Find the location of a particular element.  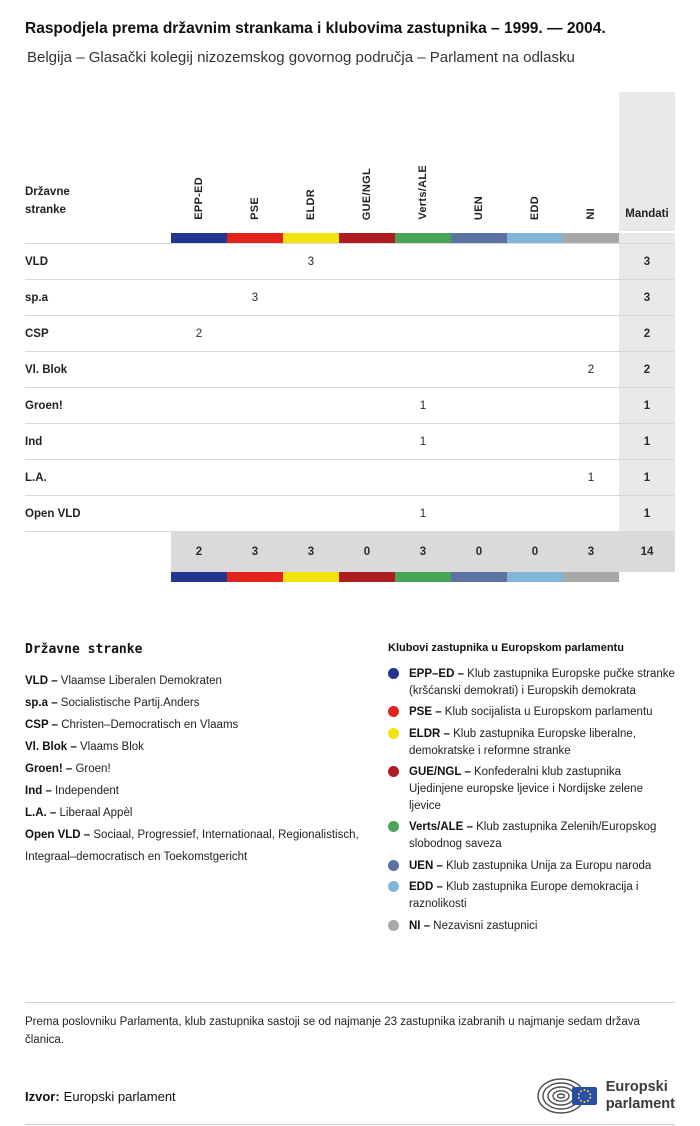

total-edd: 0 is located at coordinates (535, 551).